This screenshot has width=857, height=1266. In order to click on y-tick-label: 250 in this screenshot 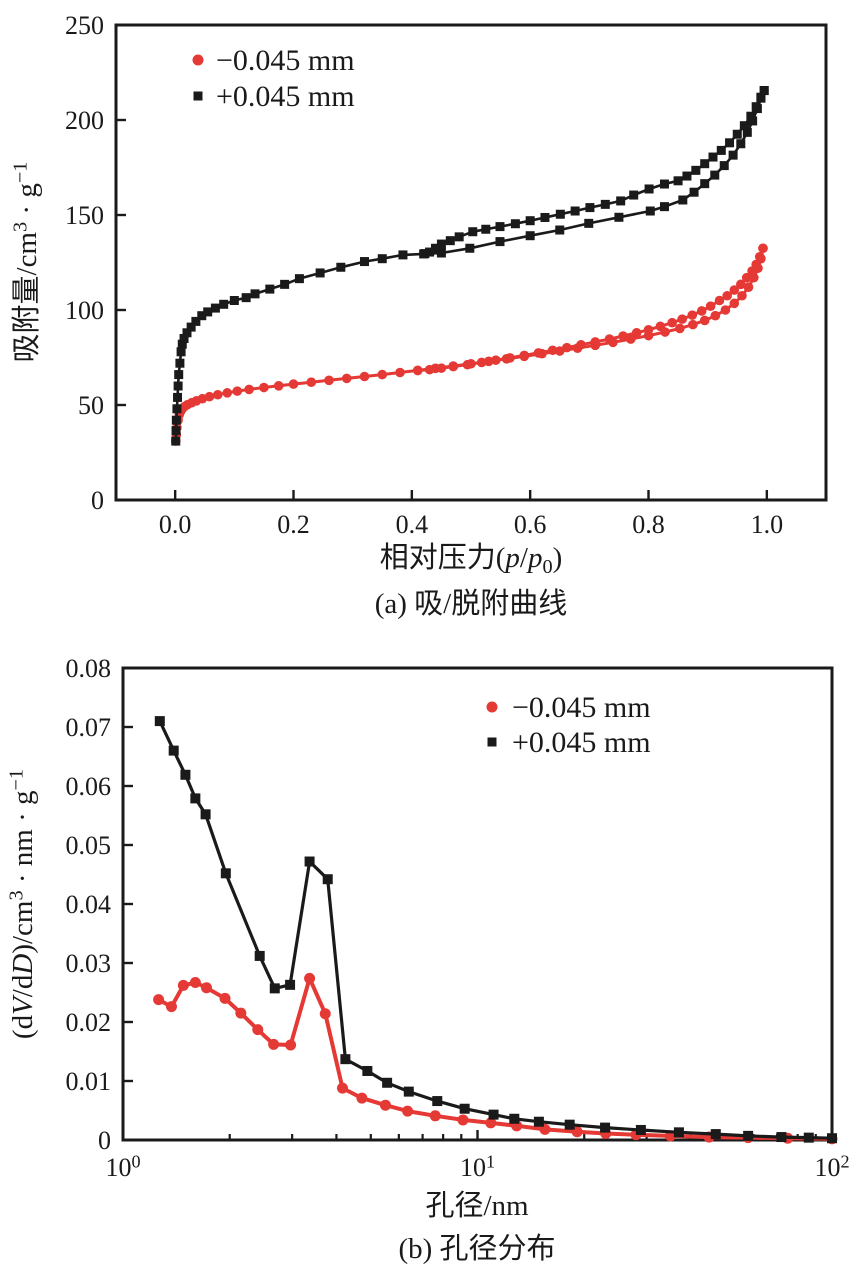, I will do `click(84, 25)`.